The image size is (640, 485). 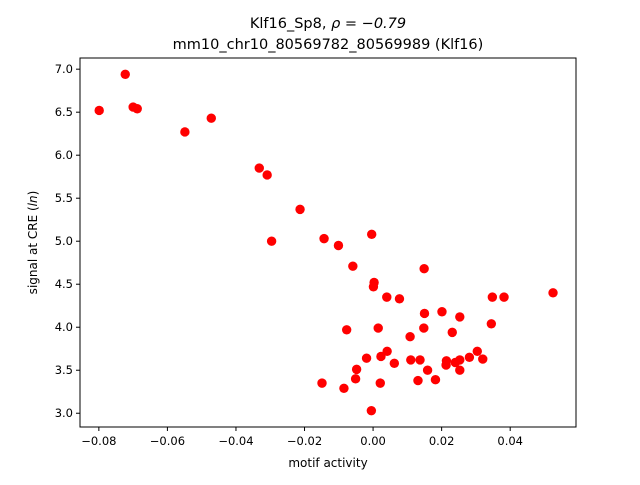 I want to click on x-axis: −0.08 −0.06 −0.04 −0.02 0.00 0.02 0.04, so click(x=302, y=437).